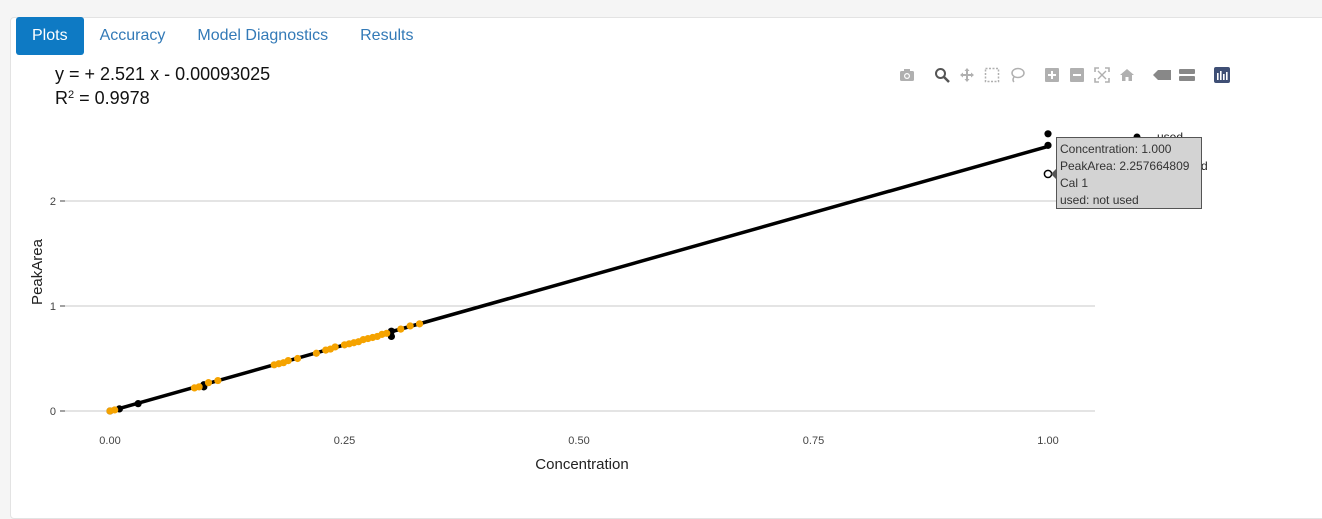  What do you see at coordinates (109, 441) in the screenshot?
I see `x-tick-label: 0.00` at bounding box center [109, 441].